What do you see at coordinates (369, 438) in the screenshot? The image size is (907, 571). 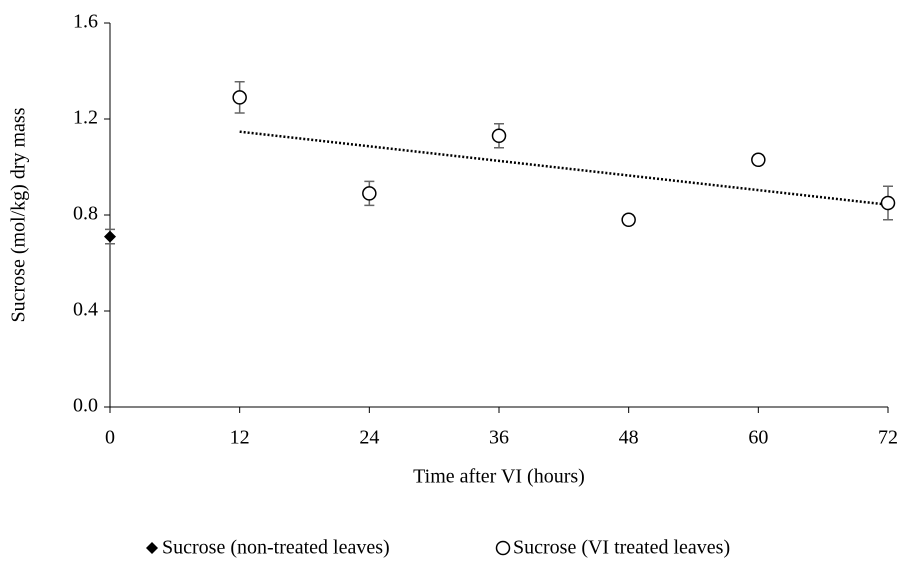 I see `x-tick-label: 24` at bounding box center [369, 438].